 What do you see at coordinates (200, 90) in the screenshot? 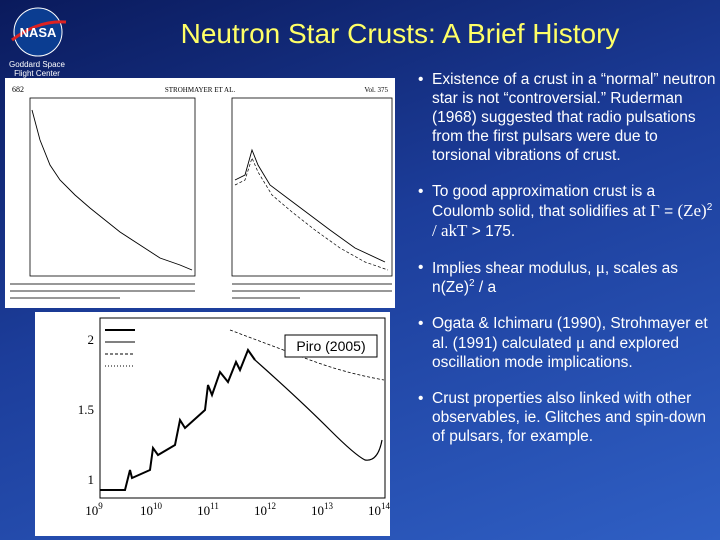
I see `fig1-head: STROHMAYER ET AL.` at bounding box center [200, 90].